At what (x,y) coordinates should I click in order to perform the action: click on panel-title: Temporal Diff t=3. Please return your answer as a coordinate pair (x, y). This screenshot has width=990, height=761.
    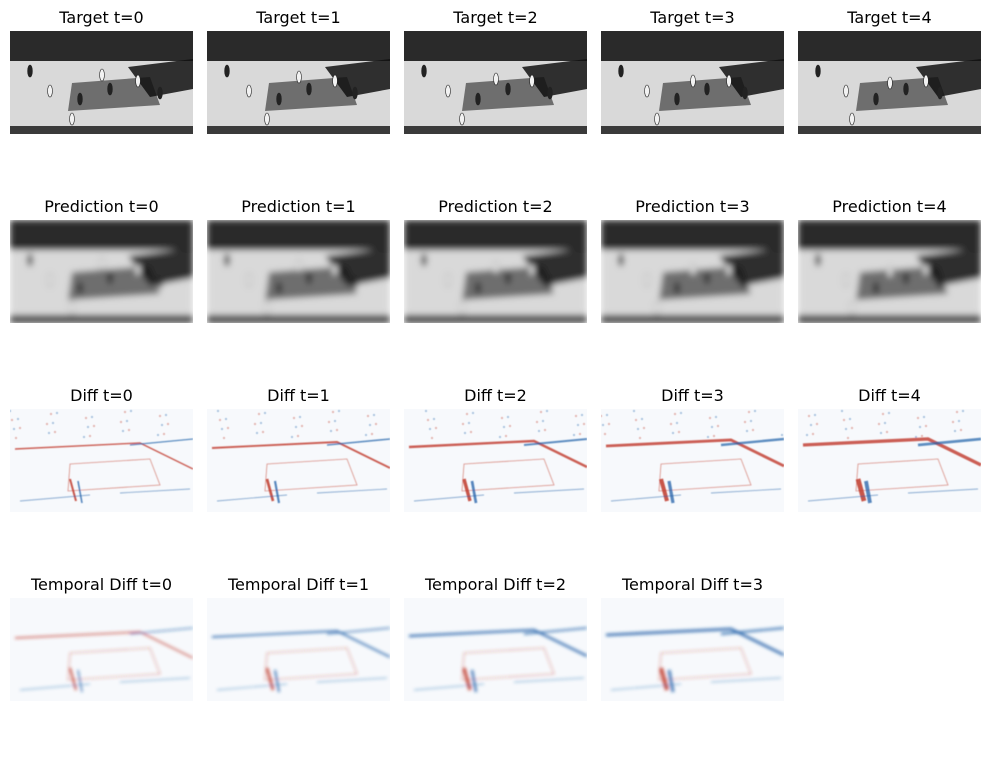
    Looking at the image, I should click on (692, 584).